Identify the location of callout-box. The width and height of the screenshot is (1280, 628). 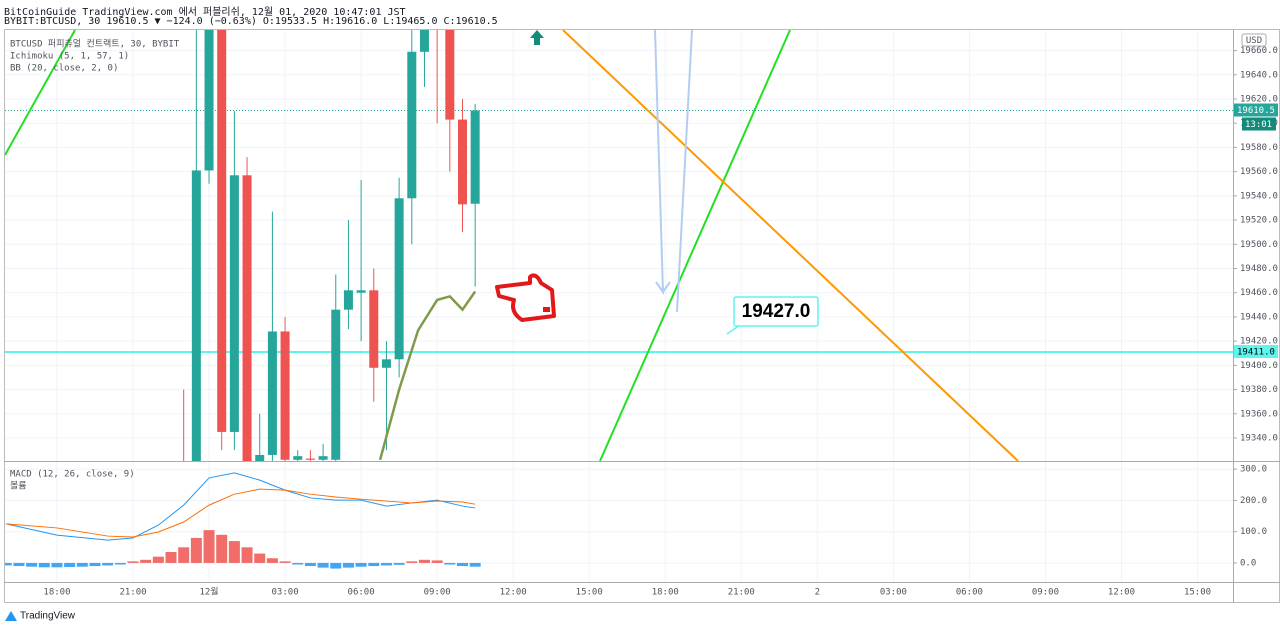
(776, 311).